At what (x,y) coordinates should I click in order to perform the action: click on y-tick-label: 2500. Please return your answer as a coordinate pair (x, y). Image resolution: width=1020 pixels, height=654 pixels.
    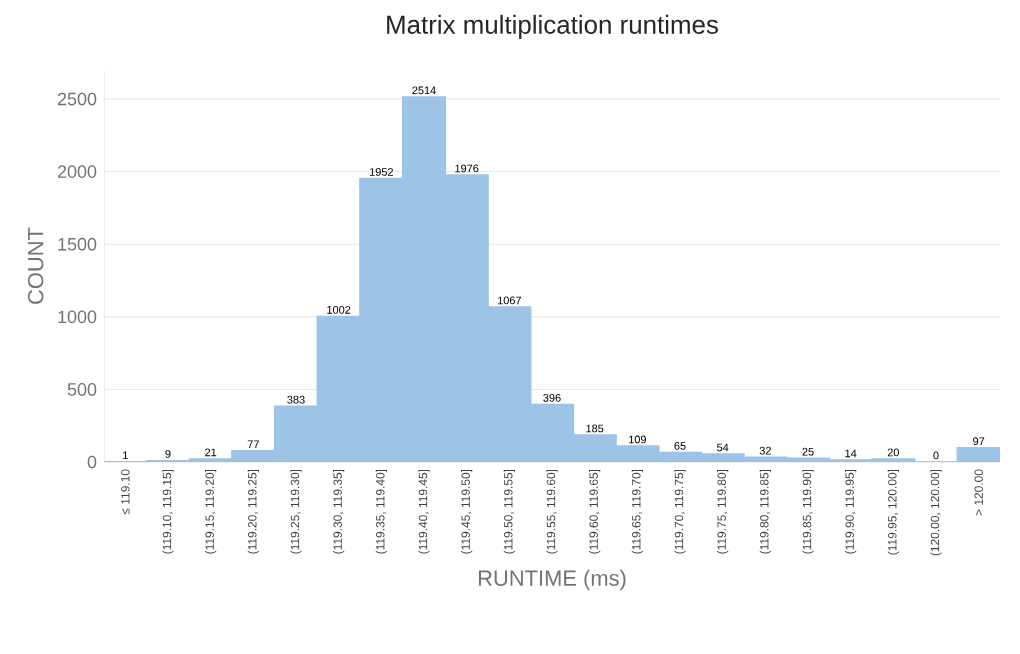
    Looking at the image, I should click on (77, 99).